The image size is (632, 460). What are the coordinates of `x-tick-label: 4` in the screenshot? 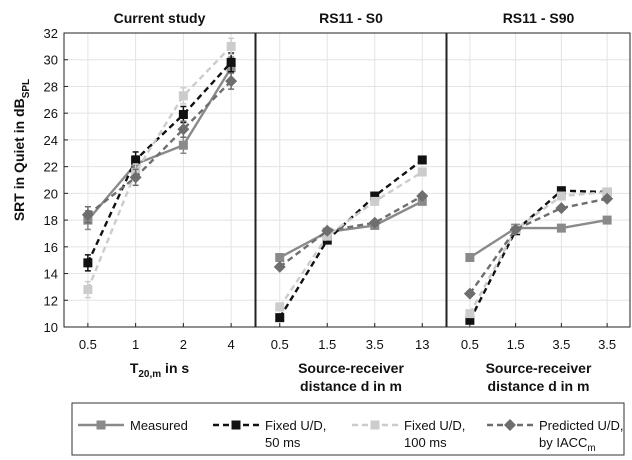 It's located at (231, 344).